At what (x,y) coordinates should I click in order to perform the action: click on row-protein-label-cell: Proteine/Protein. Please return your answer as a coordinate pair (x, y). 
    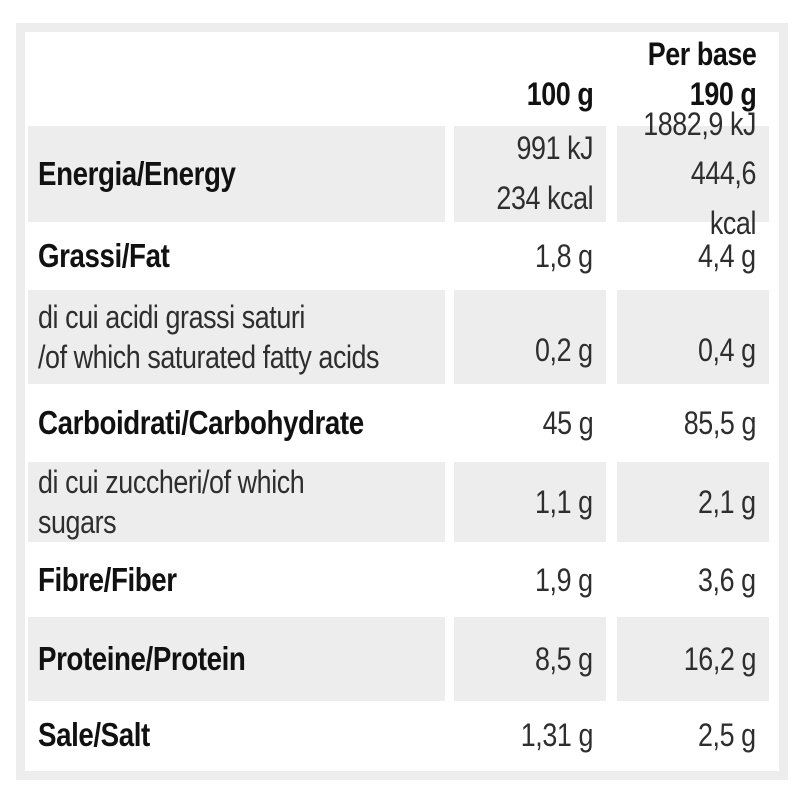
    Looking at the image, I should click on (236, 659).